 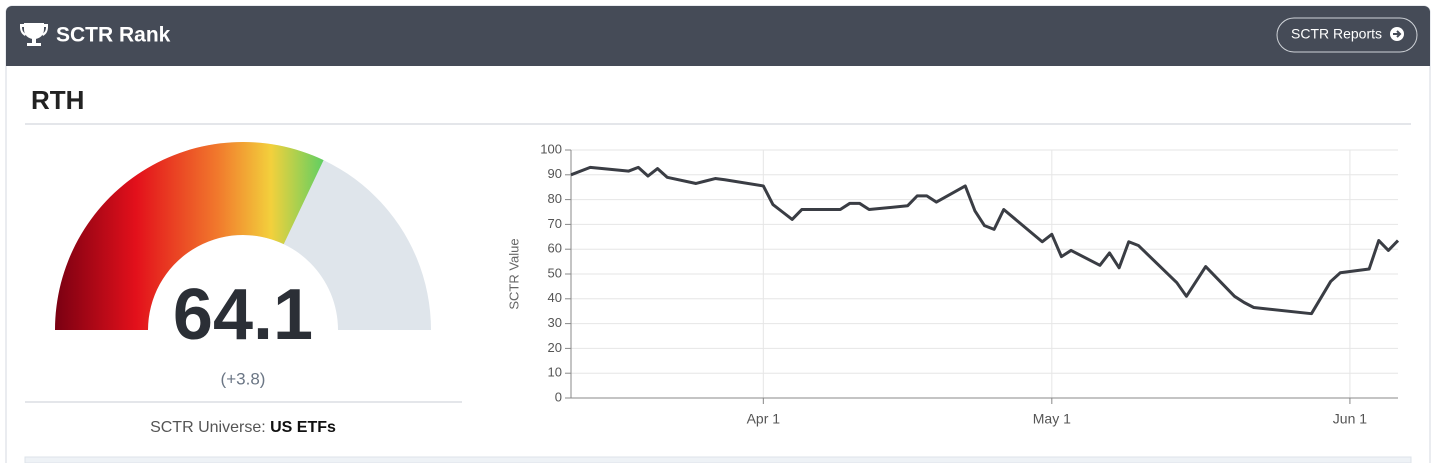 What do you see at coordinates (1397, 34) in the screenshot?
I see `arrow-icon` at bounding box center [1397, 34].